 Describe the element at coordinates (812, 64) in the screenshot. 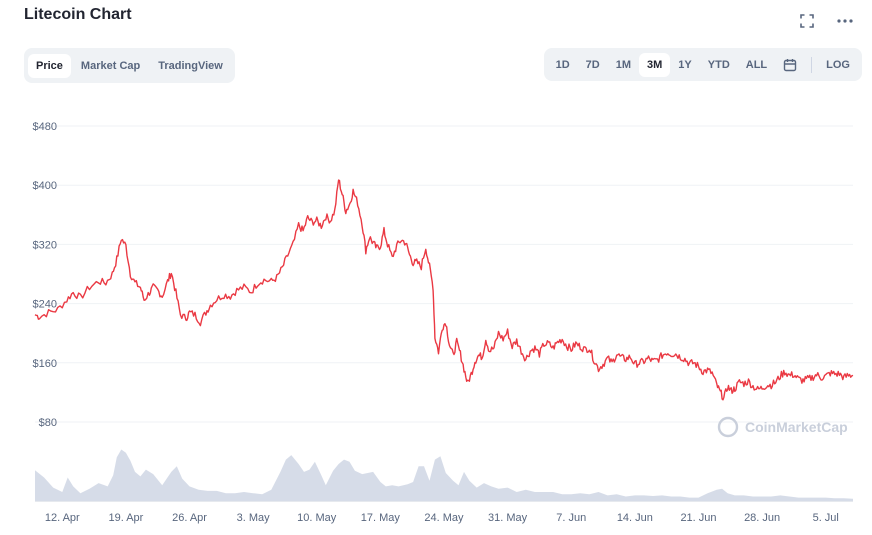

I see `divider` at that location.